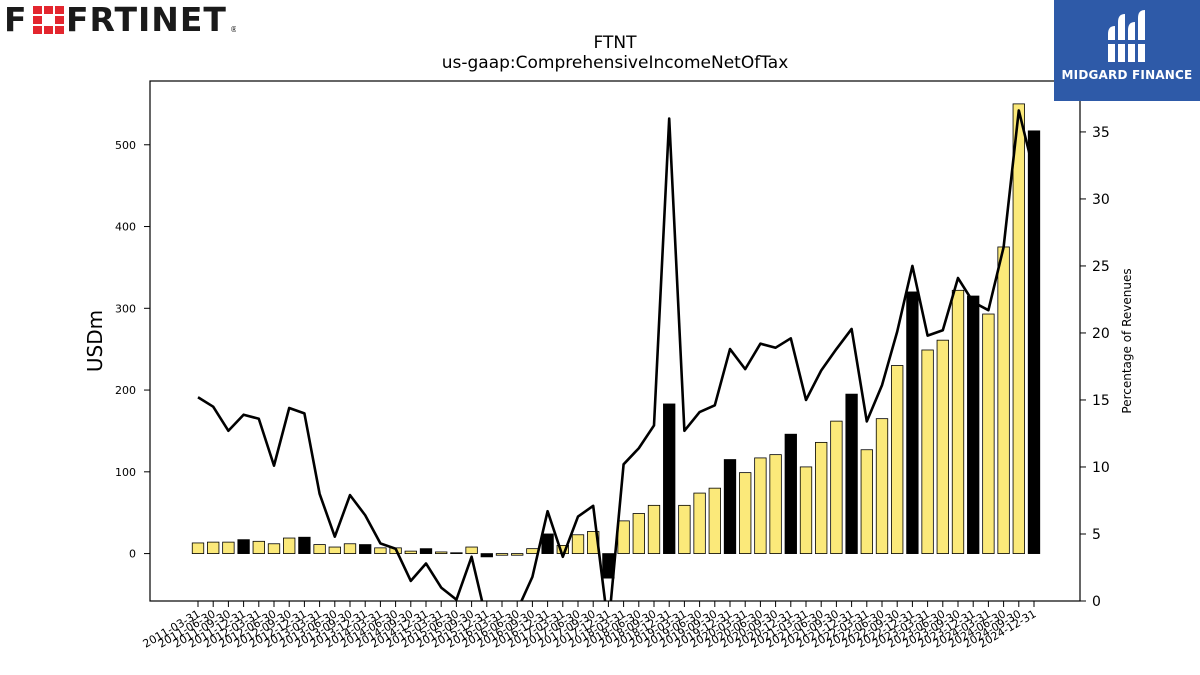 The height and width of the screenshot is (675, 1200). What do you see at coordinates (132, 554) in the screenshot?
I see `y-tick-label: 0` at bounding box center [132, 554].